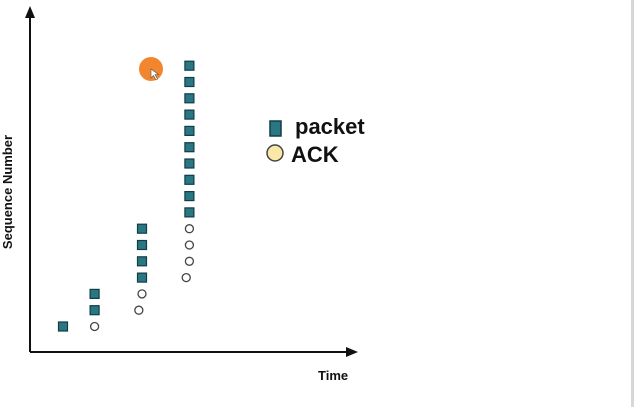  Describe the element at coordinates (333, 375) in the screenshot. I see `x-axis-label: Time` at that location.